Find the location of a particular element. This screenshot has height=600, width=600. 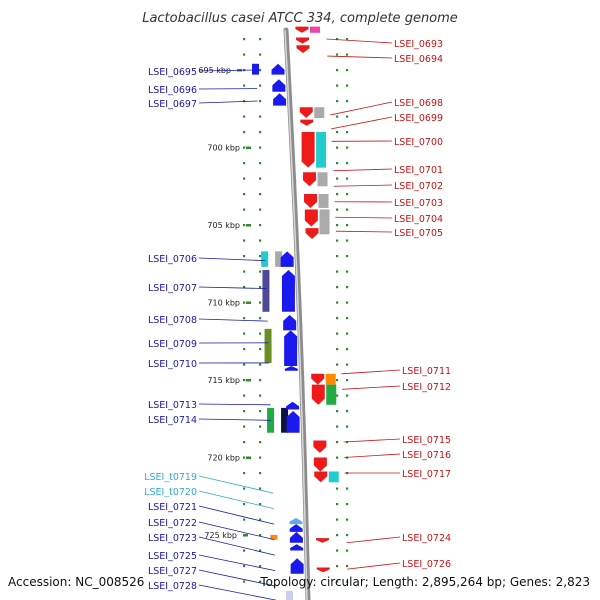

genome-backbone is located at coordinates (297, 313).